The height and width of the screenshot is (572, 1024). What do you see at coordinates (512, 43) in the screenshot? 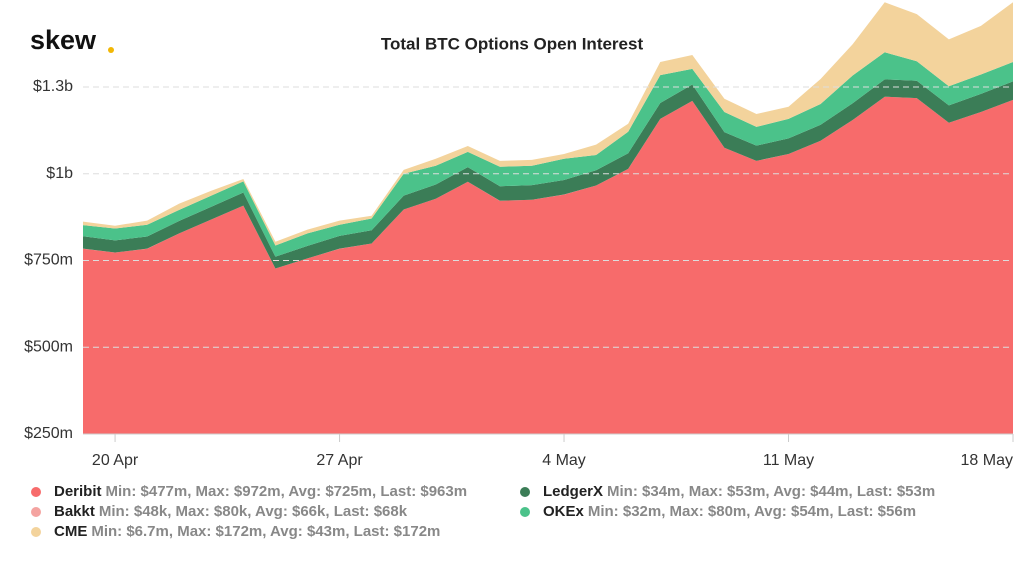
I see `chart-title: Total BTC Options Open Interest` at bounding box center [512, 43].